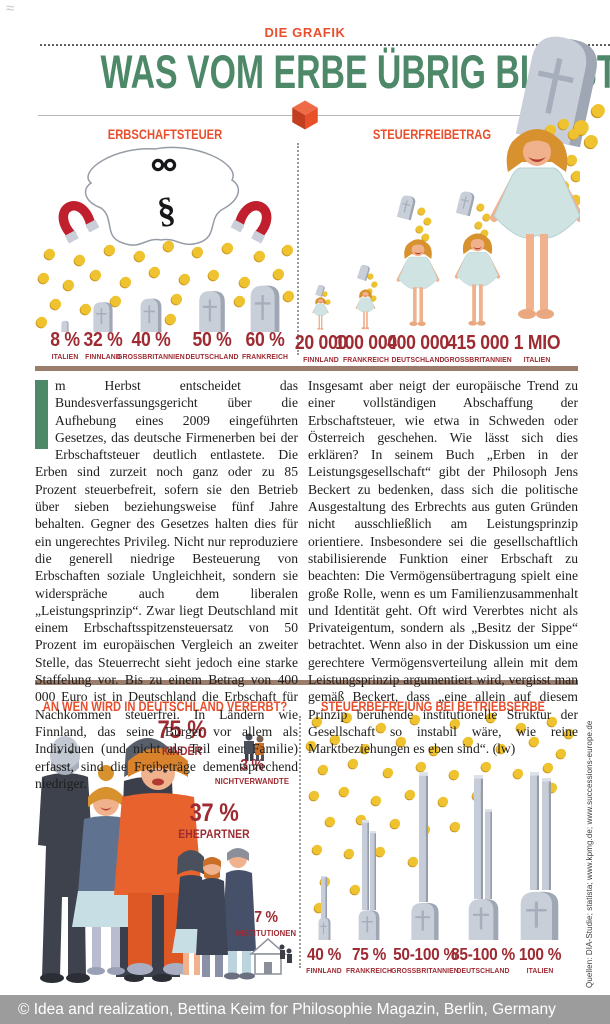 This screenshot has height=1024, width=610. Describe the element at coordinates (265, 345) in the screenshot. I see `stat-erbschaftsteuer-frankreich: 60 % FRANKREICH` at that location.